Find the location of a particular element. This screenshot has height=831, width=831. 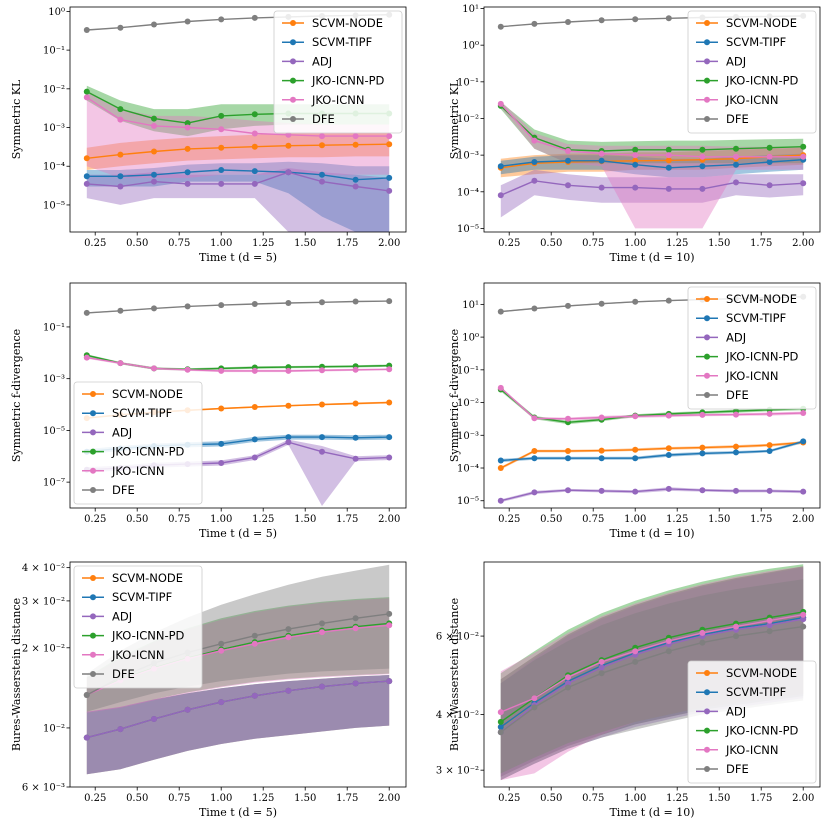

line-jko-icnn is located at coordinates (652, 663).